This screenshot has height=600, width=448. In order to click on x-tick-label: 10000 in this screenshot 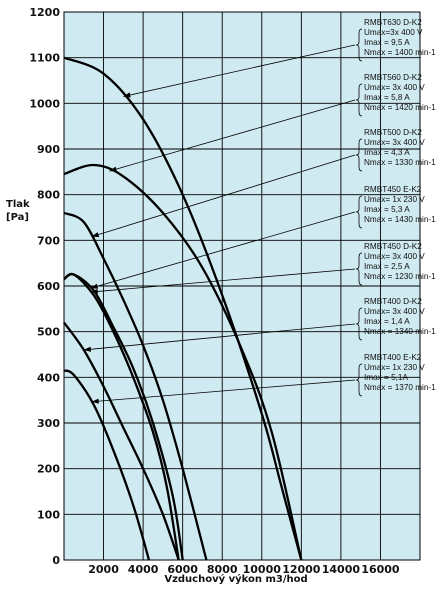, I will do `click(262, 569)`.